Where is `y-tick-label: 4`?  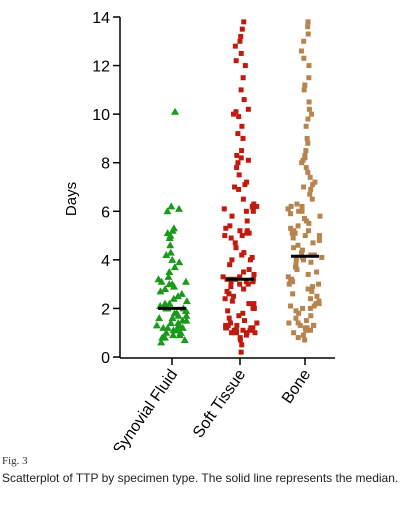 y-tick-label: 4 is located at coordinates (105, 261).